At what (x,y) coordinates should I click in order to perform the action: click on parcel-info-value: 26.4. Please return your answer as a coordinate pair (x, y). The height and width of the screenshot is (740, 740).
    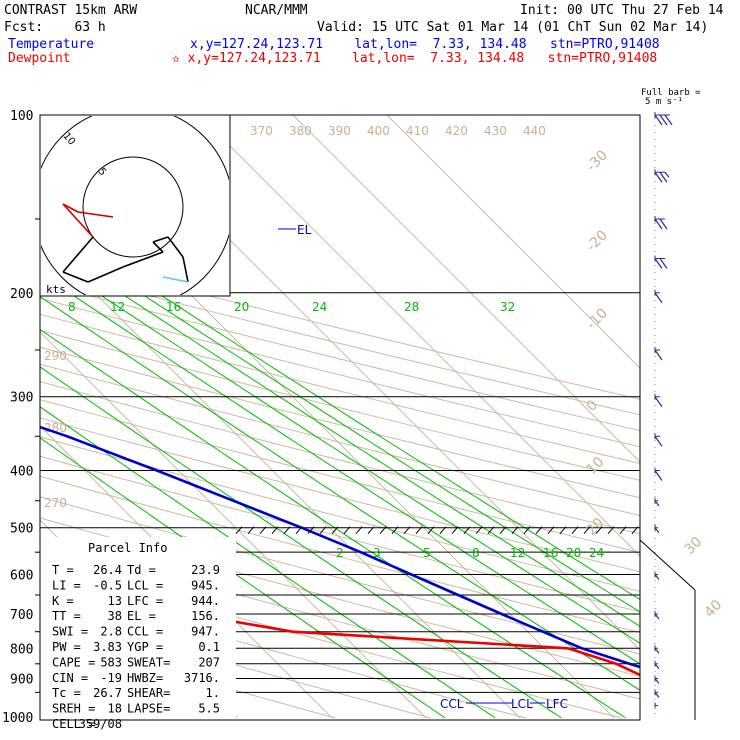
    Looking at the image, I should click on (107, 570).